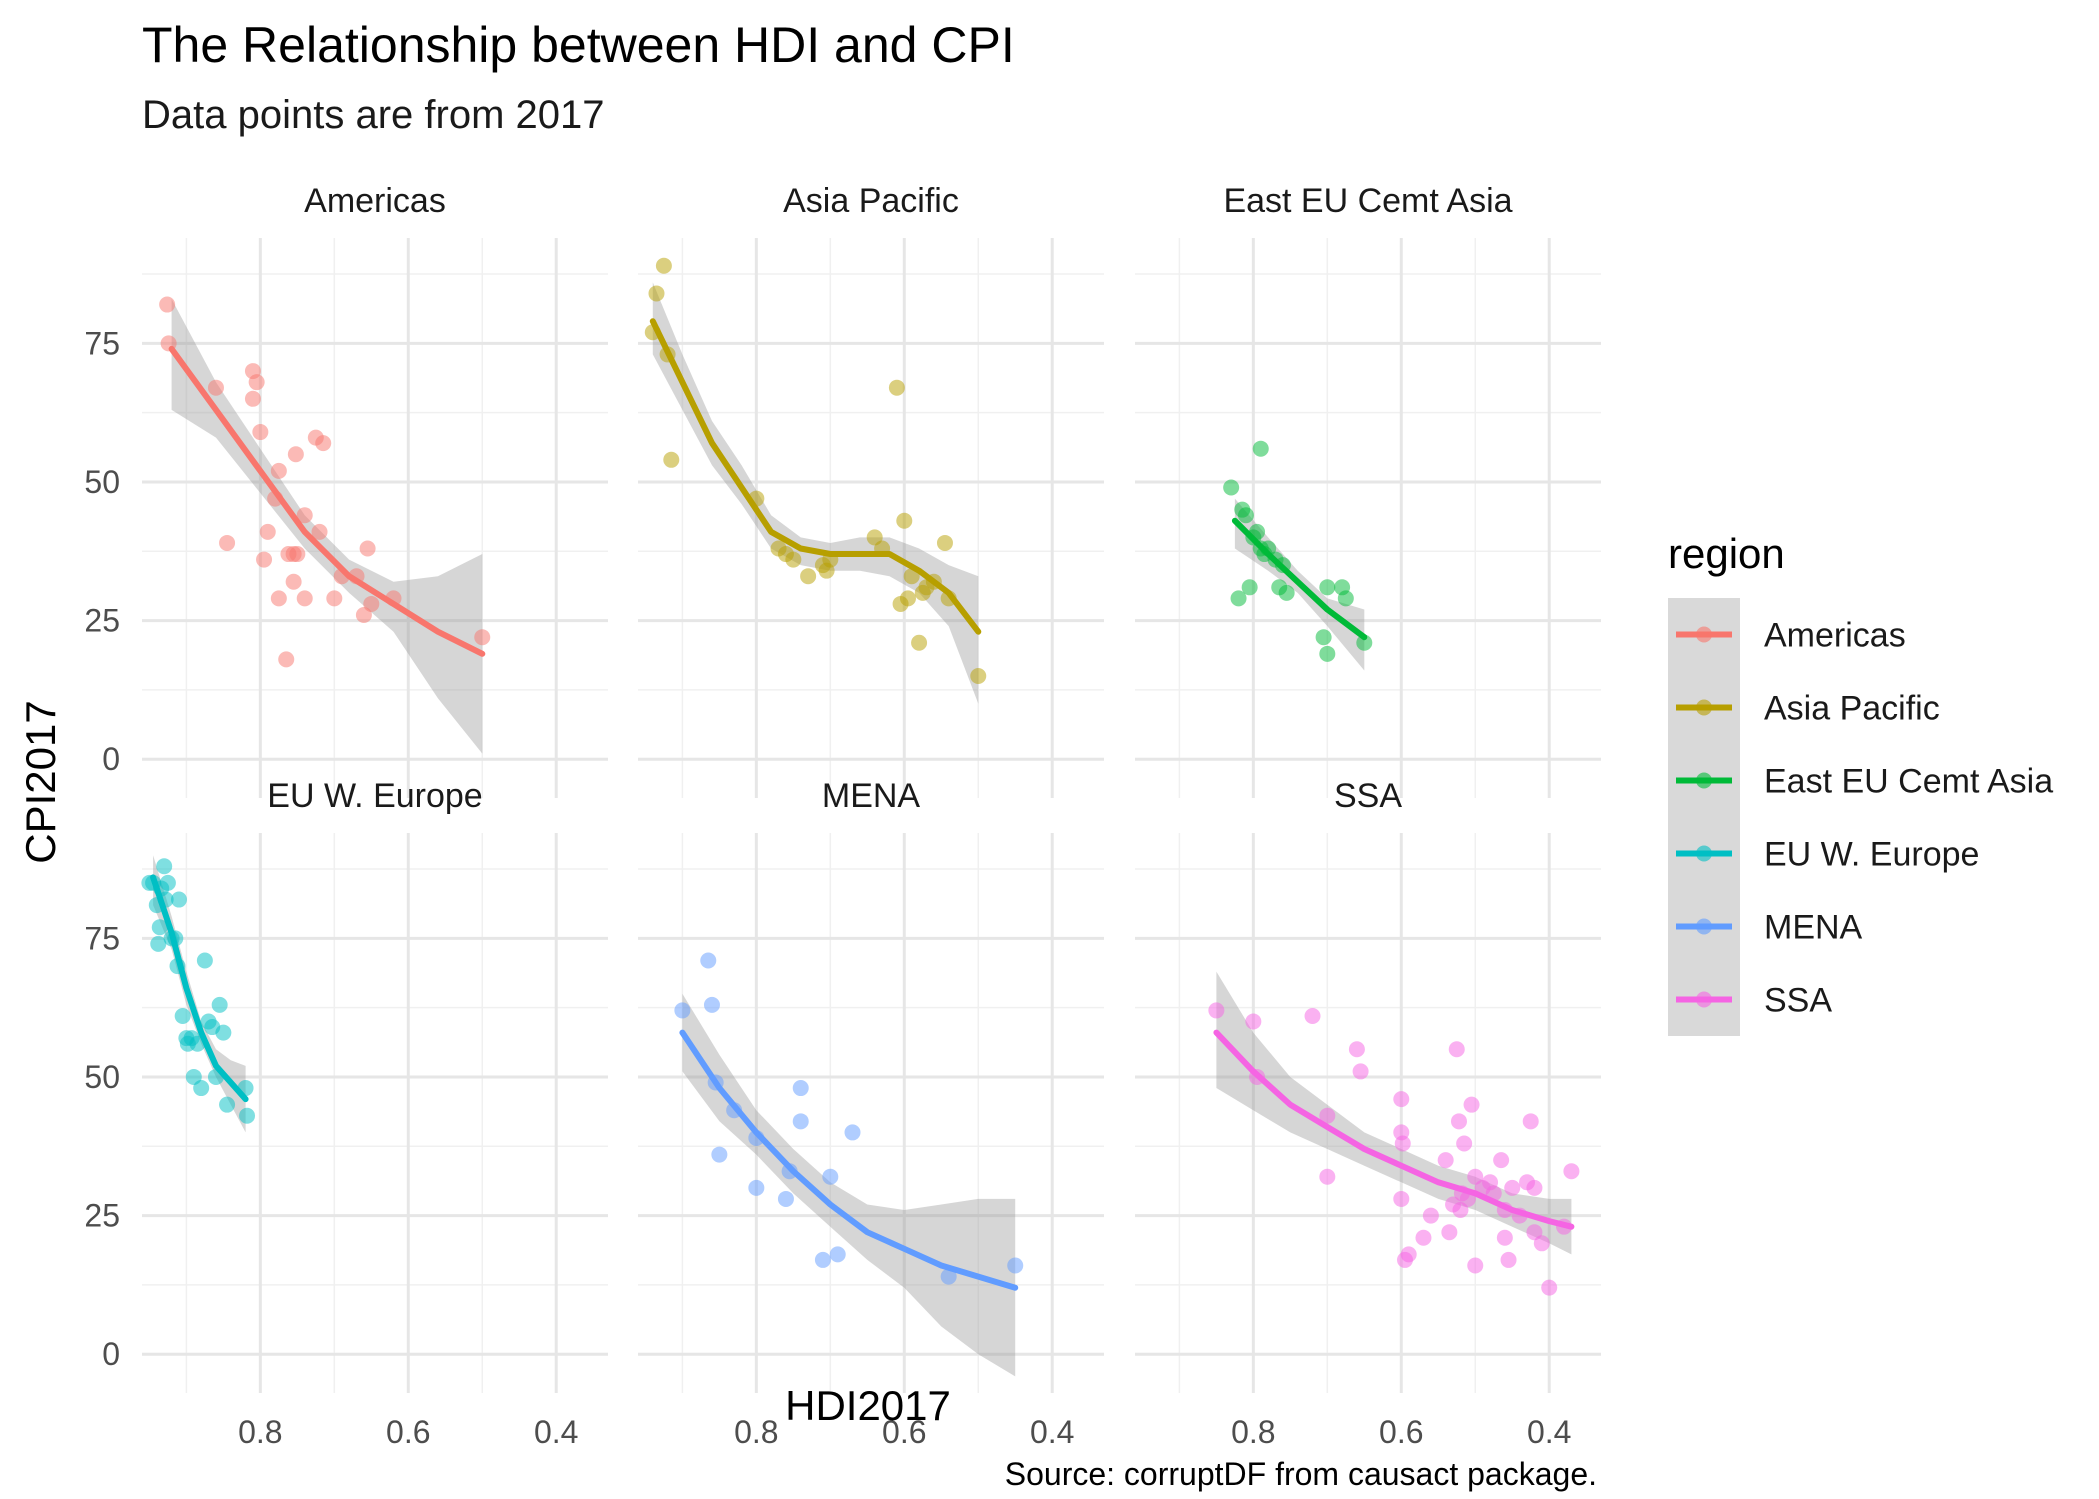  Describe the element at coordinates (199, 988) in the screenshot. I see `trend-line-eu-w-europe` at that location.